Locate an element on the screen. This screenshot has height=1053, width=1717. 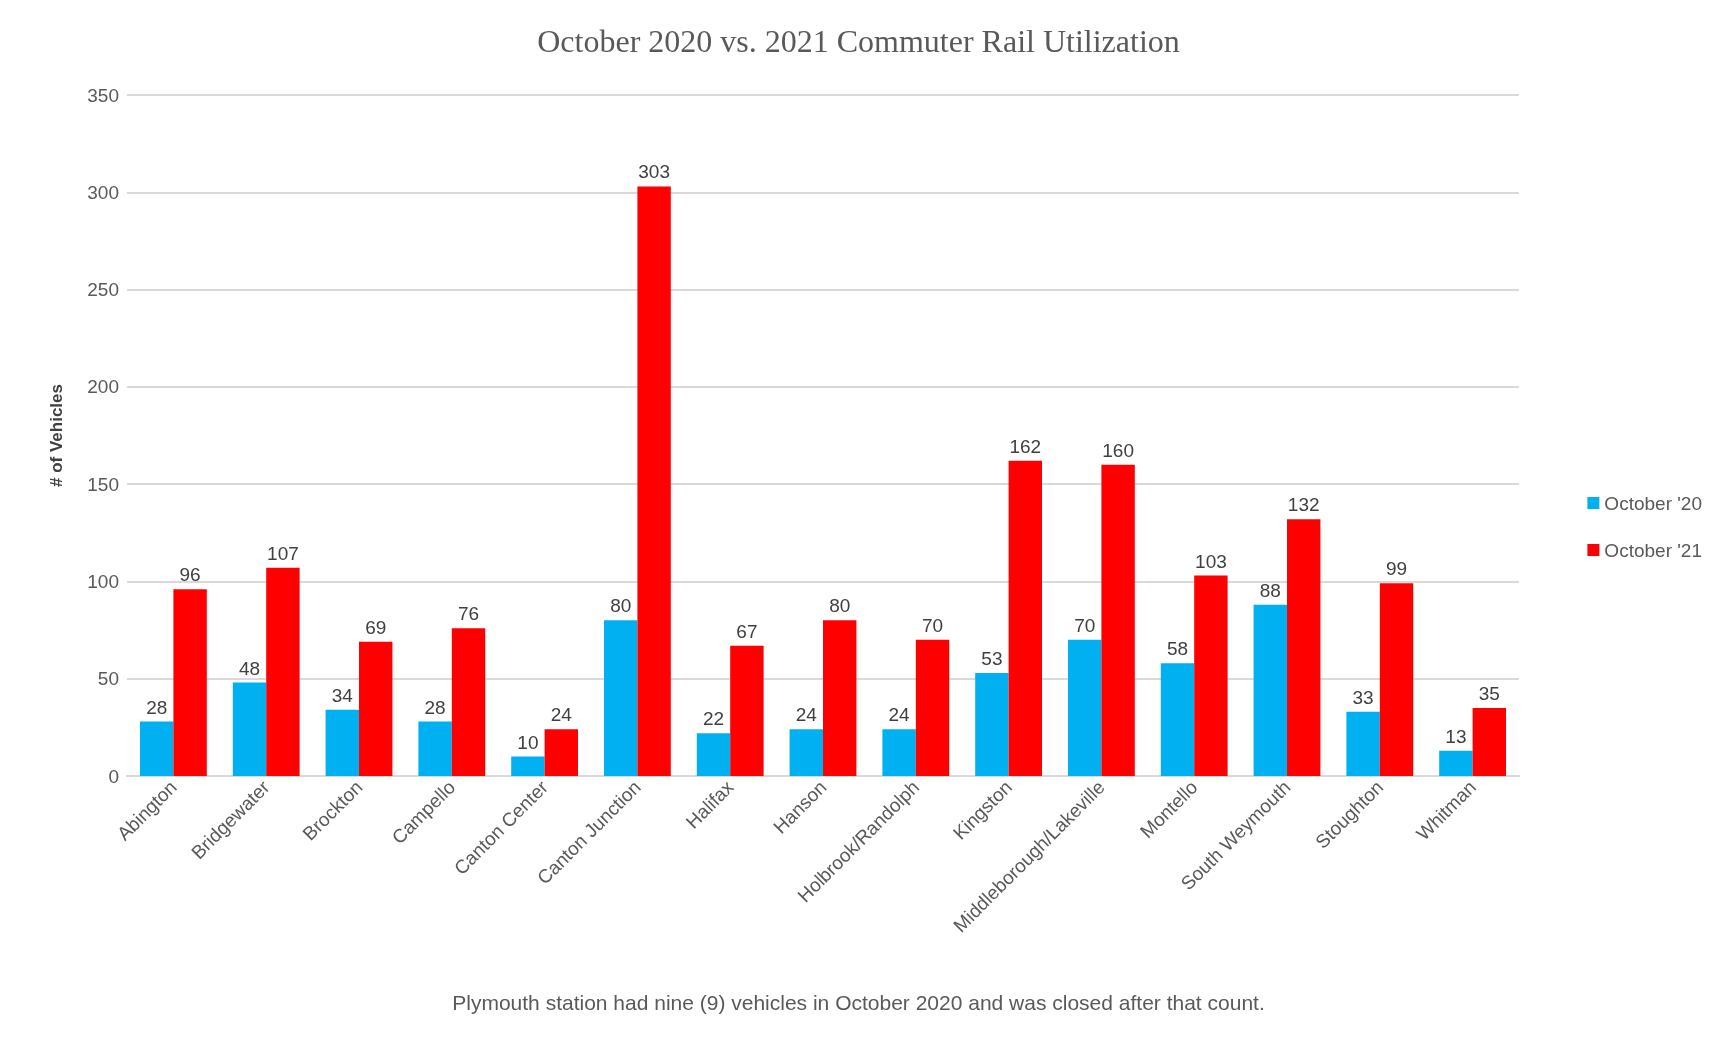
y-tick-label: 250 is located at coordinates (103, 290).